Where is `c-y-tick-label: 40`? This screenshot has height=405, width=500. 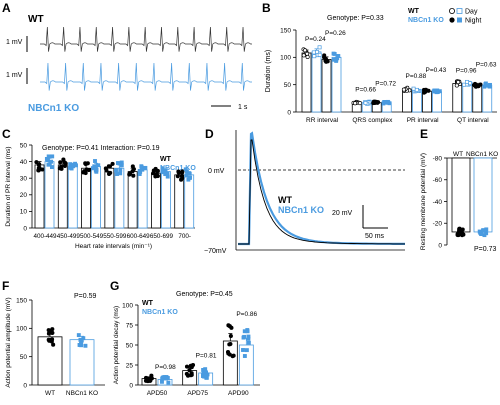 c-y-tick-label: 40 is located at coordinates (24, 162).